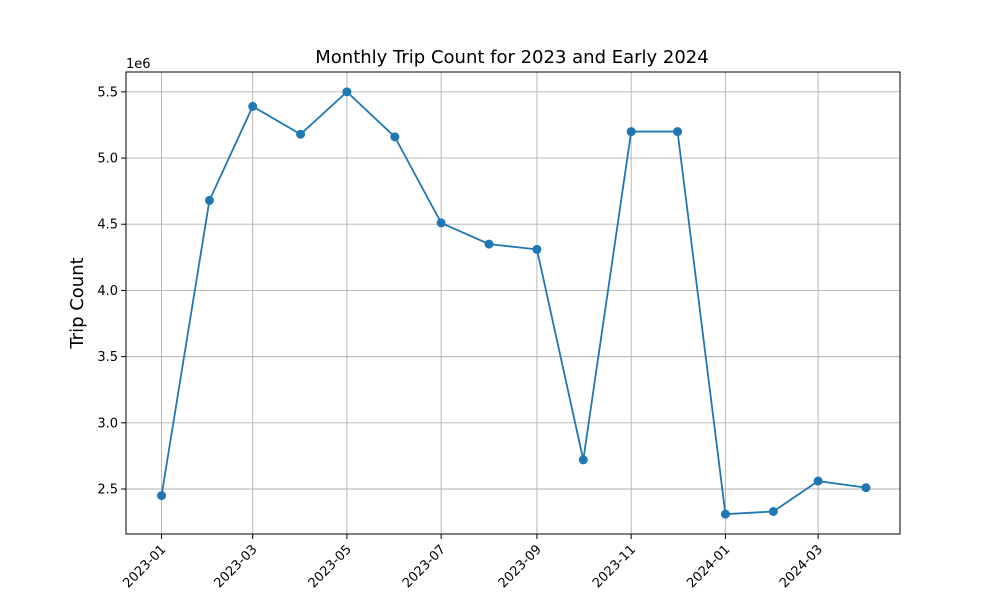 The height and width of the screenshot is (600, 1000). I want to click on y-tick-label: 3.5, so click(107, 357).